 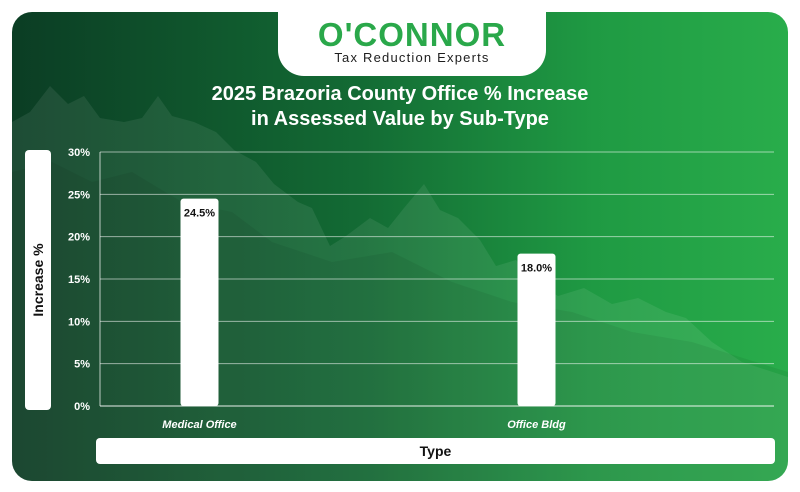 What do you see at coordinates (79, 238) in the screenshot?
I see `y-tick-label: 20%` at bounding box center [79, 238].